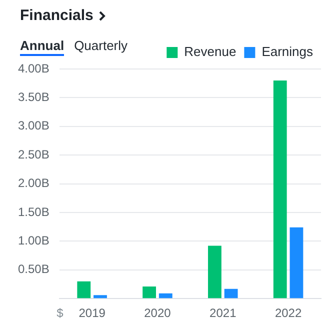 The height and width of the screenshot is (331, 329). What do you see at coordinates (34, 211) in the screenshot?
I see `y-tick-label: 1.50B` at bounding box center [34, 211].